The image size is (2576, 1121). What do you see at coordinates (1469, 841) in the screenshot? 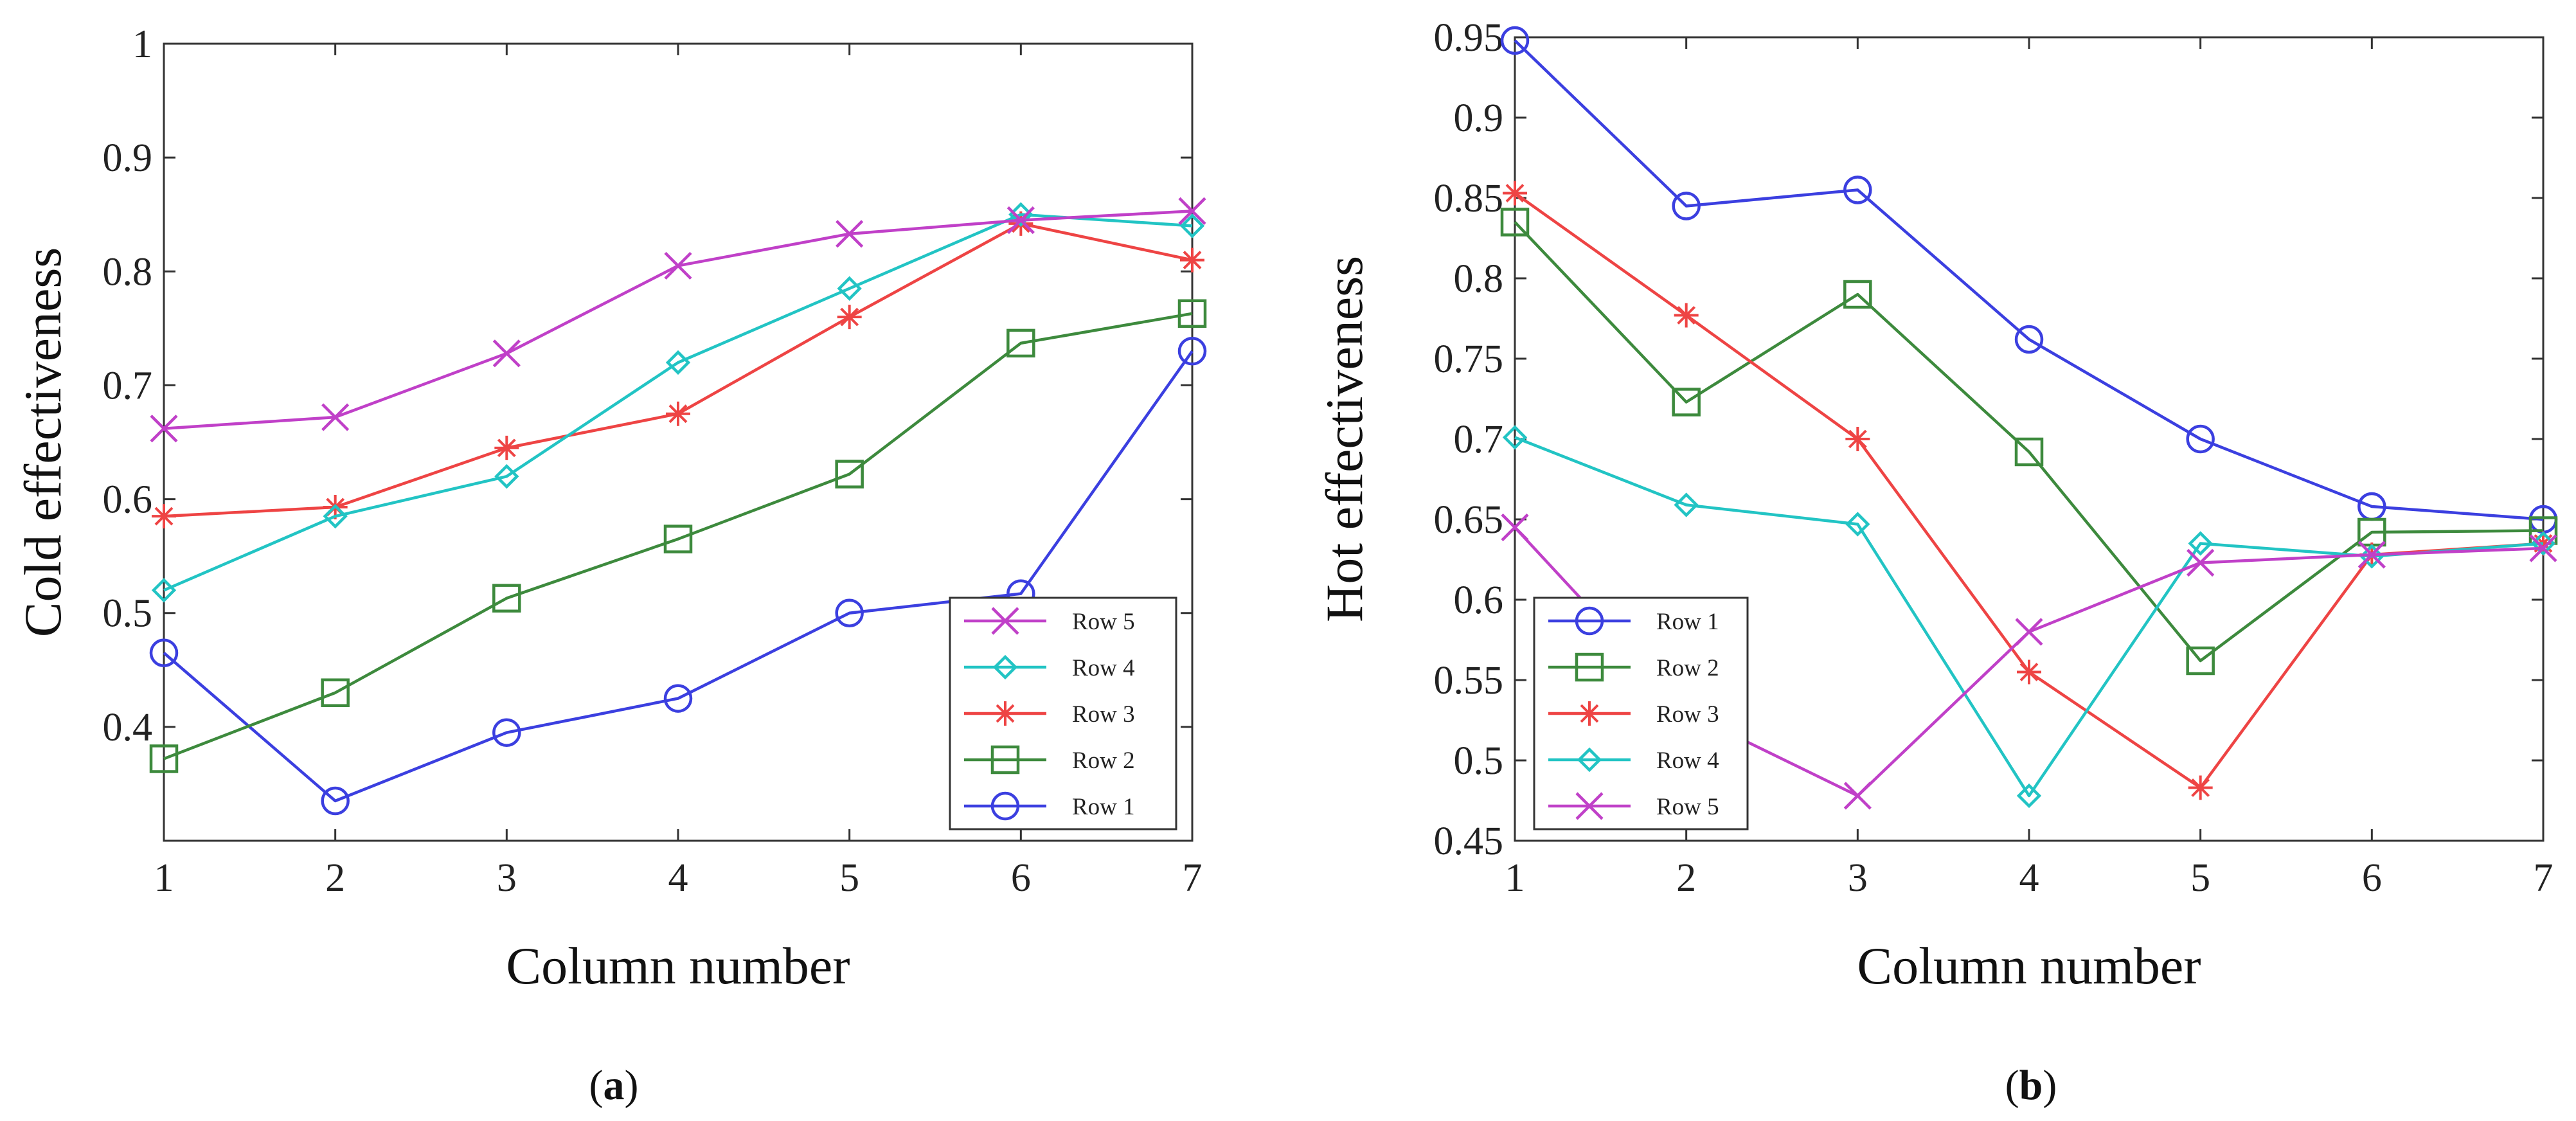
I see `y-tick-label: 0.45` at bounding box center [1469, 841].